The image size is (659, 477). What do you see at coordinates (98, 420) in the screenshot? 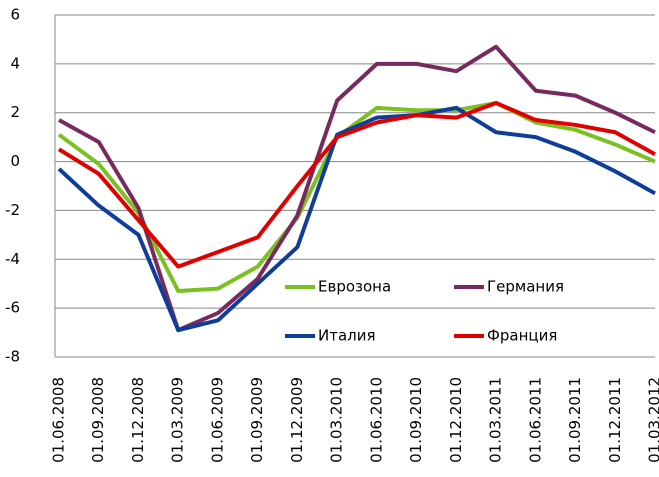
I see `x-tick-label: 01.09.2008` at bounding box center [98, 420].